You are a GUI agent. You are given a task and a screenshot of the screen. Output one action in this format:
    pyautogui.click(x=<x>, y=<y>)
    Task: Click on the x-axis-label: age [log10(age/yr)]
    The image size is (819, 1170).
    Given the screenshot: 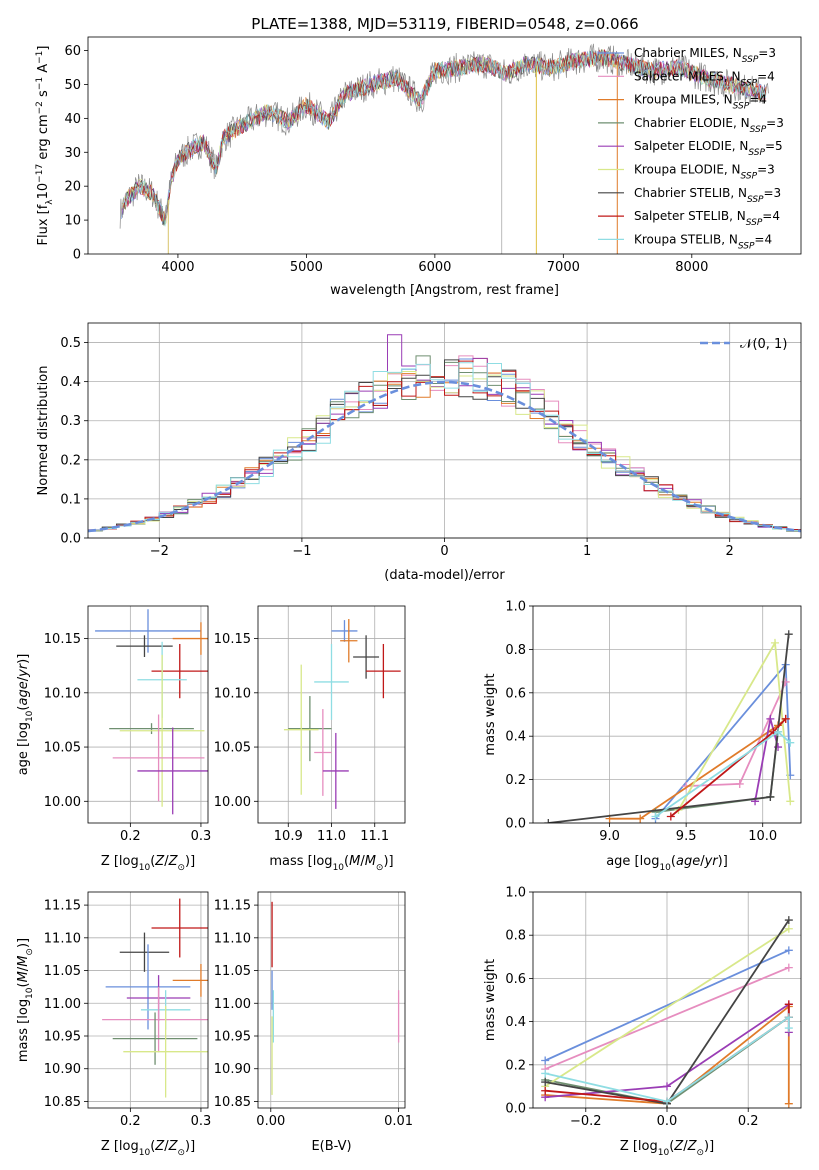 What is the action you would take?
    pyautogui.click(x=667, y=863)
    